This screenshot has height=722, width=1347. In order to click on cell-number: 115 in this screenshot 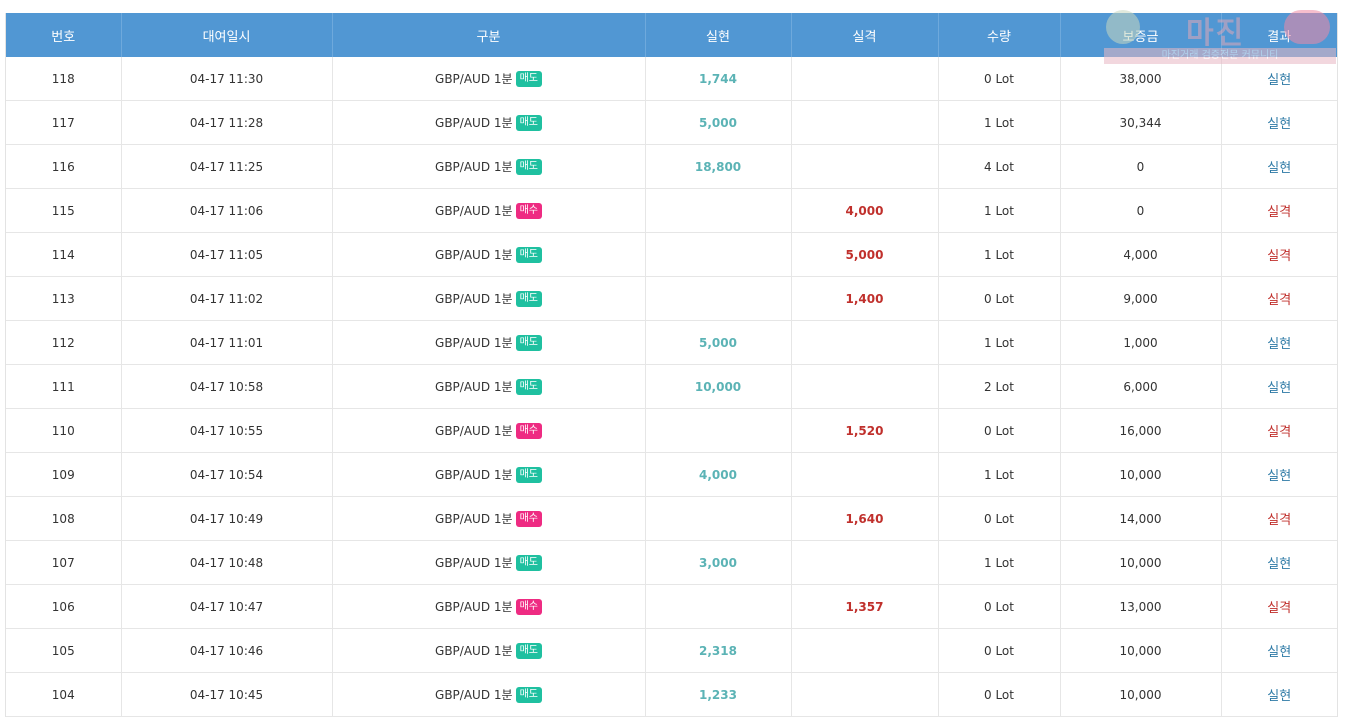, I will do `click(64, 210)`.